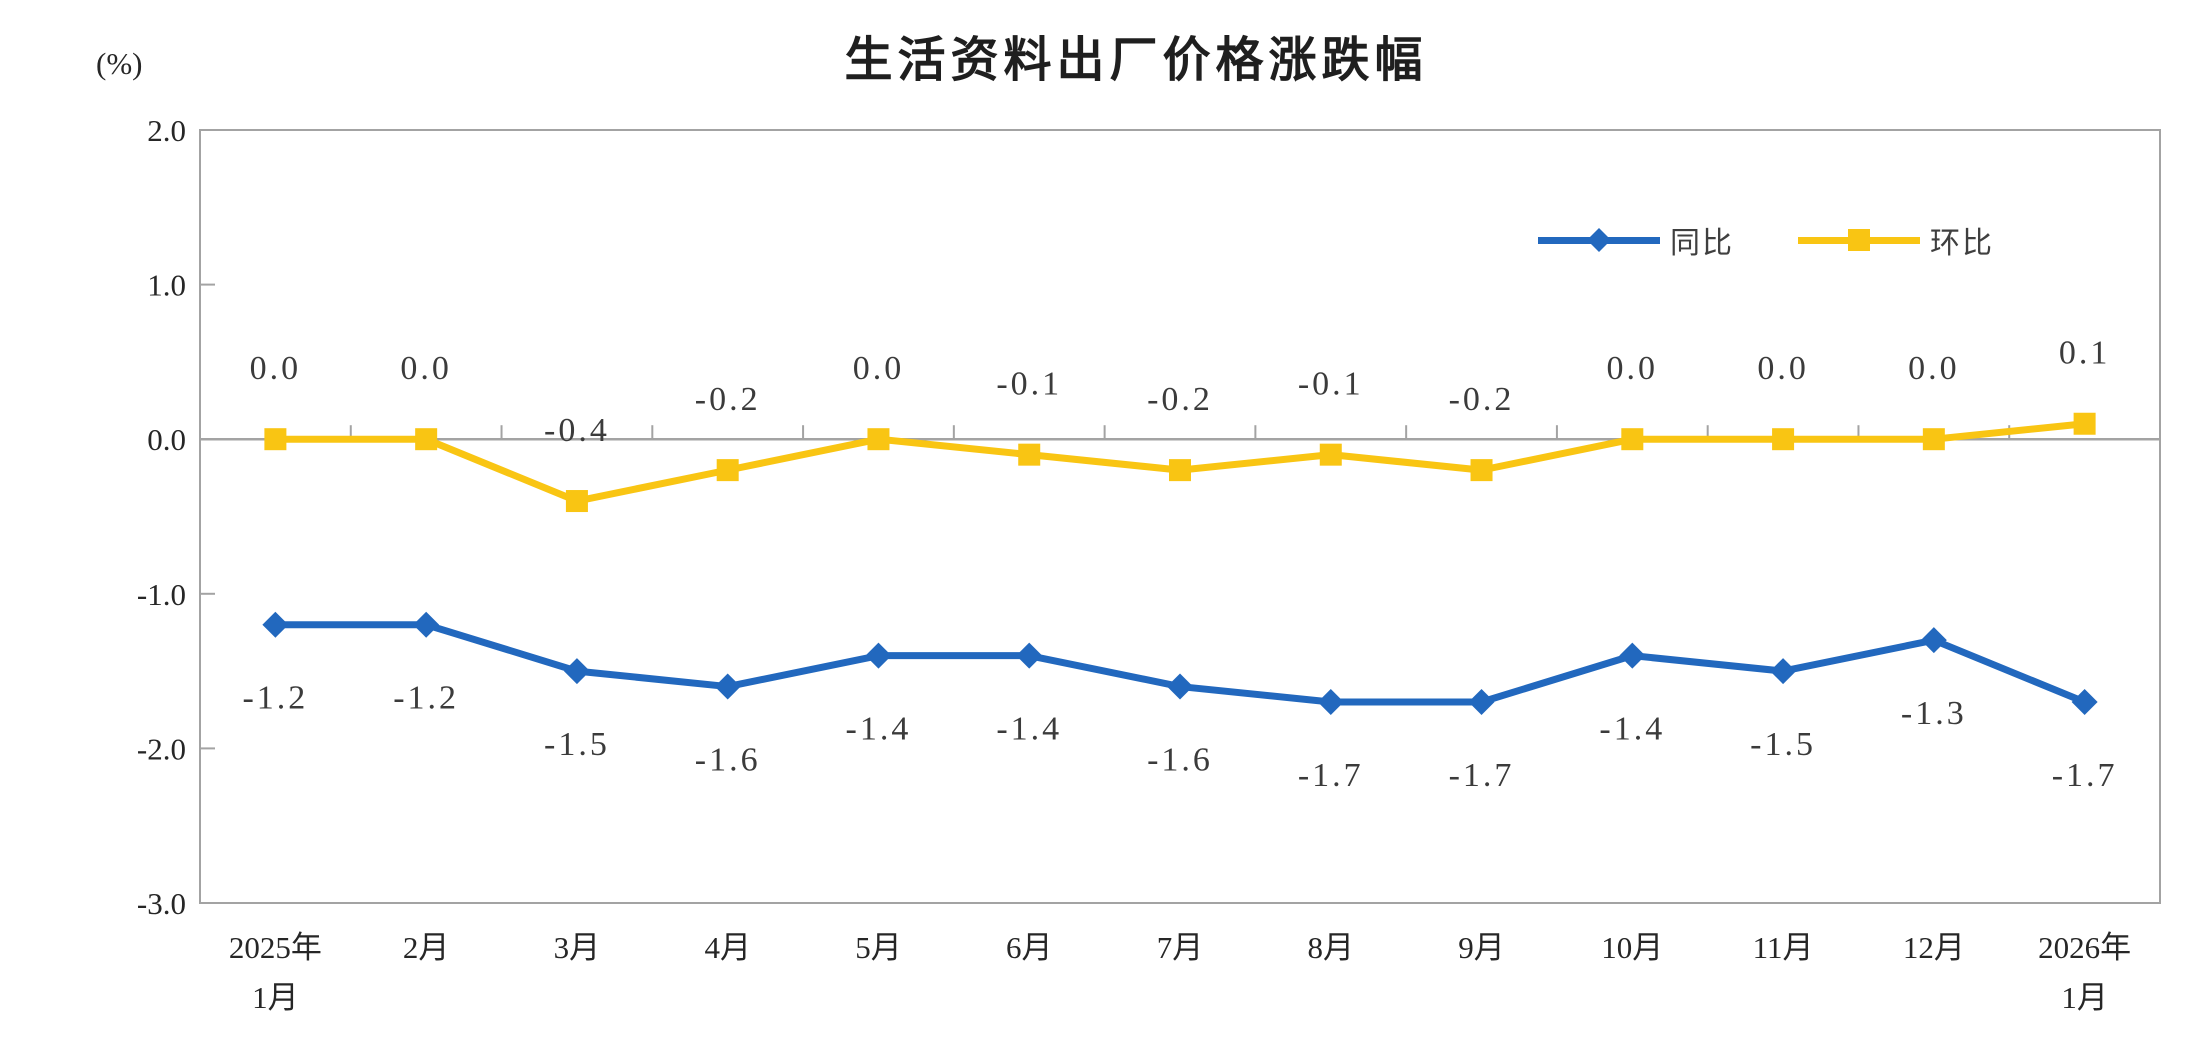  What do you see at coordinates (426, 947) in the screenshot?
I see `x-tick-label: 2月` at bounding box center [426, 947].